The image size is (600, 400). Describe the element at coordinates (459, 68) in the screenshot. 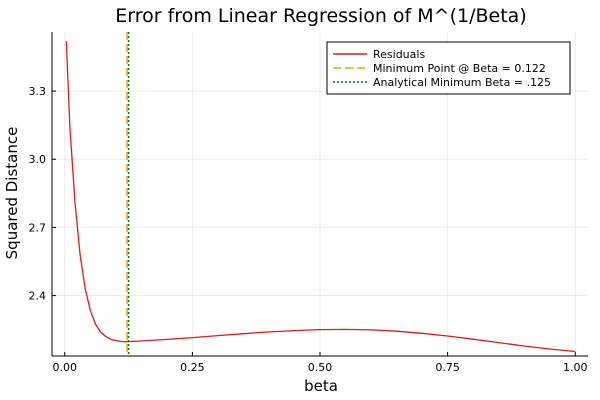

I see `legend-label-minimum-point: Minimum Point @ Beta = 0.122` at that location.